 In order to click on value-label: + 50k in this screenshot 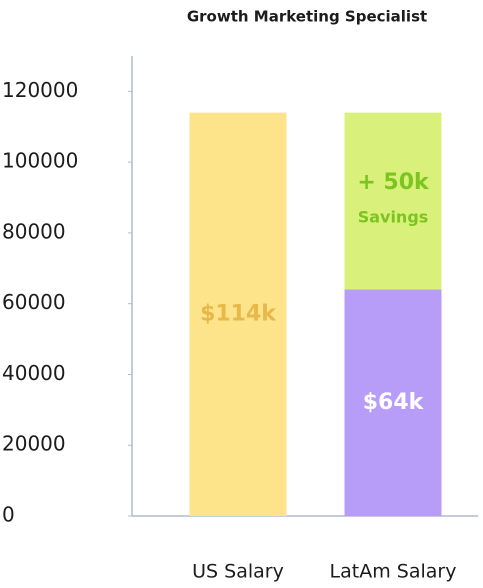, I will do `click(393, 182)`.